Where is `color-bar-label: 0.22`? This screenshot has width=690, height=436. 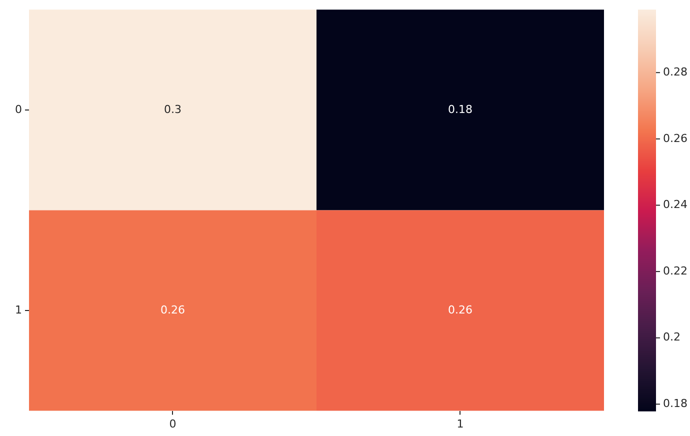 color-bar-label: 0.22 is located at coordinates (675, 271).